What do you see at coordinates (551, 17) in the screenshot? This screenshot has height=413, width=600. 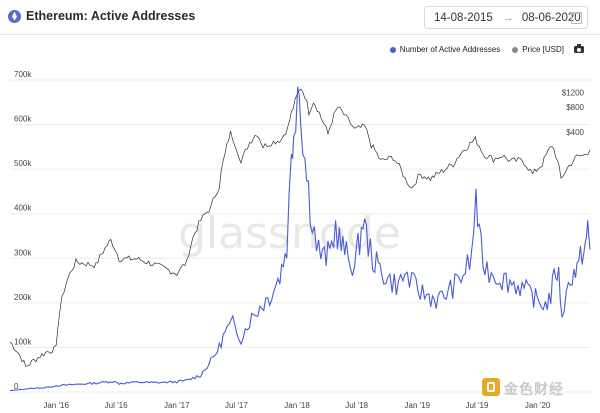 I see `date-range-end: 08-06-2020` at bounding box center [551, 17].